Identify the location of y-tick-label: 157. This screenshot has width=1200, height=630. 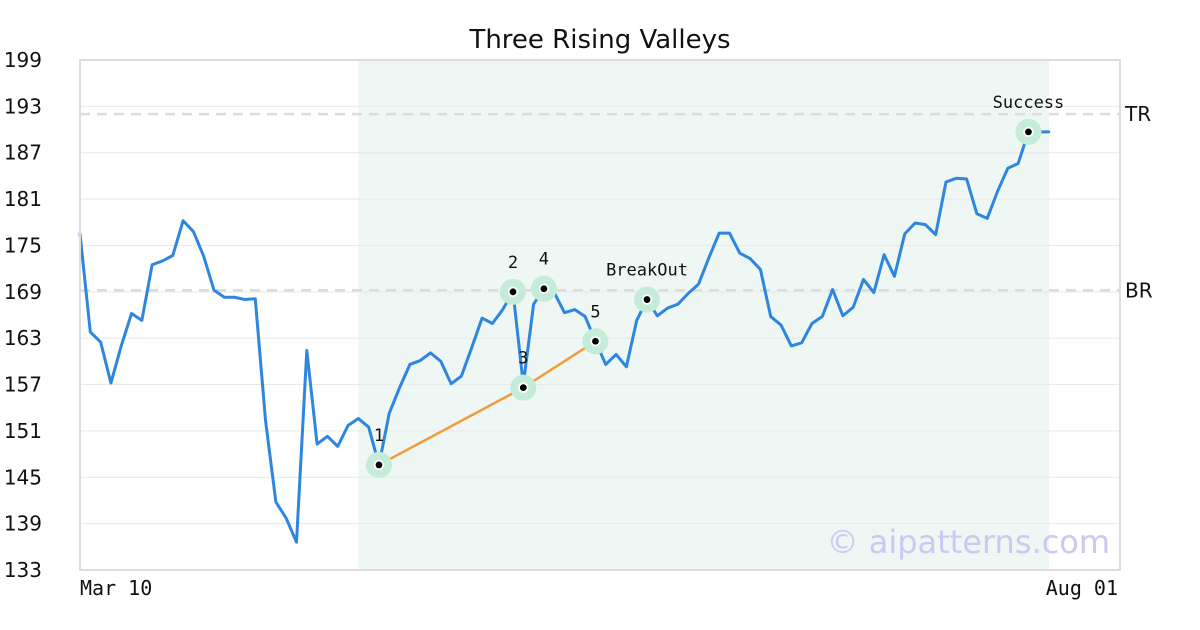
(23, 385).